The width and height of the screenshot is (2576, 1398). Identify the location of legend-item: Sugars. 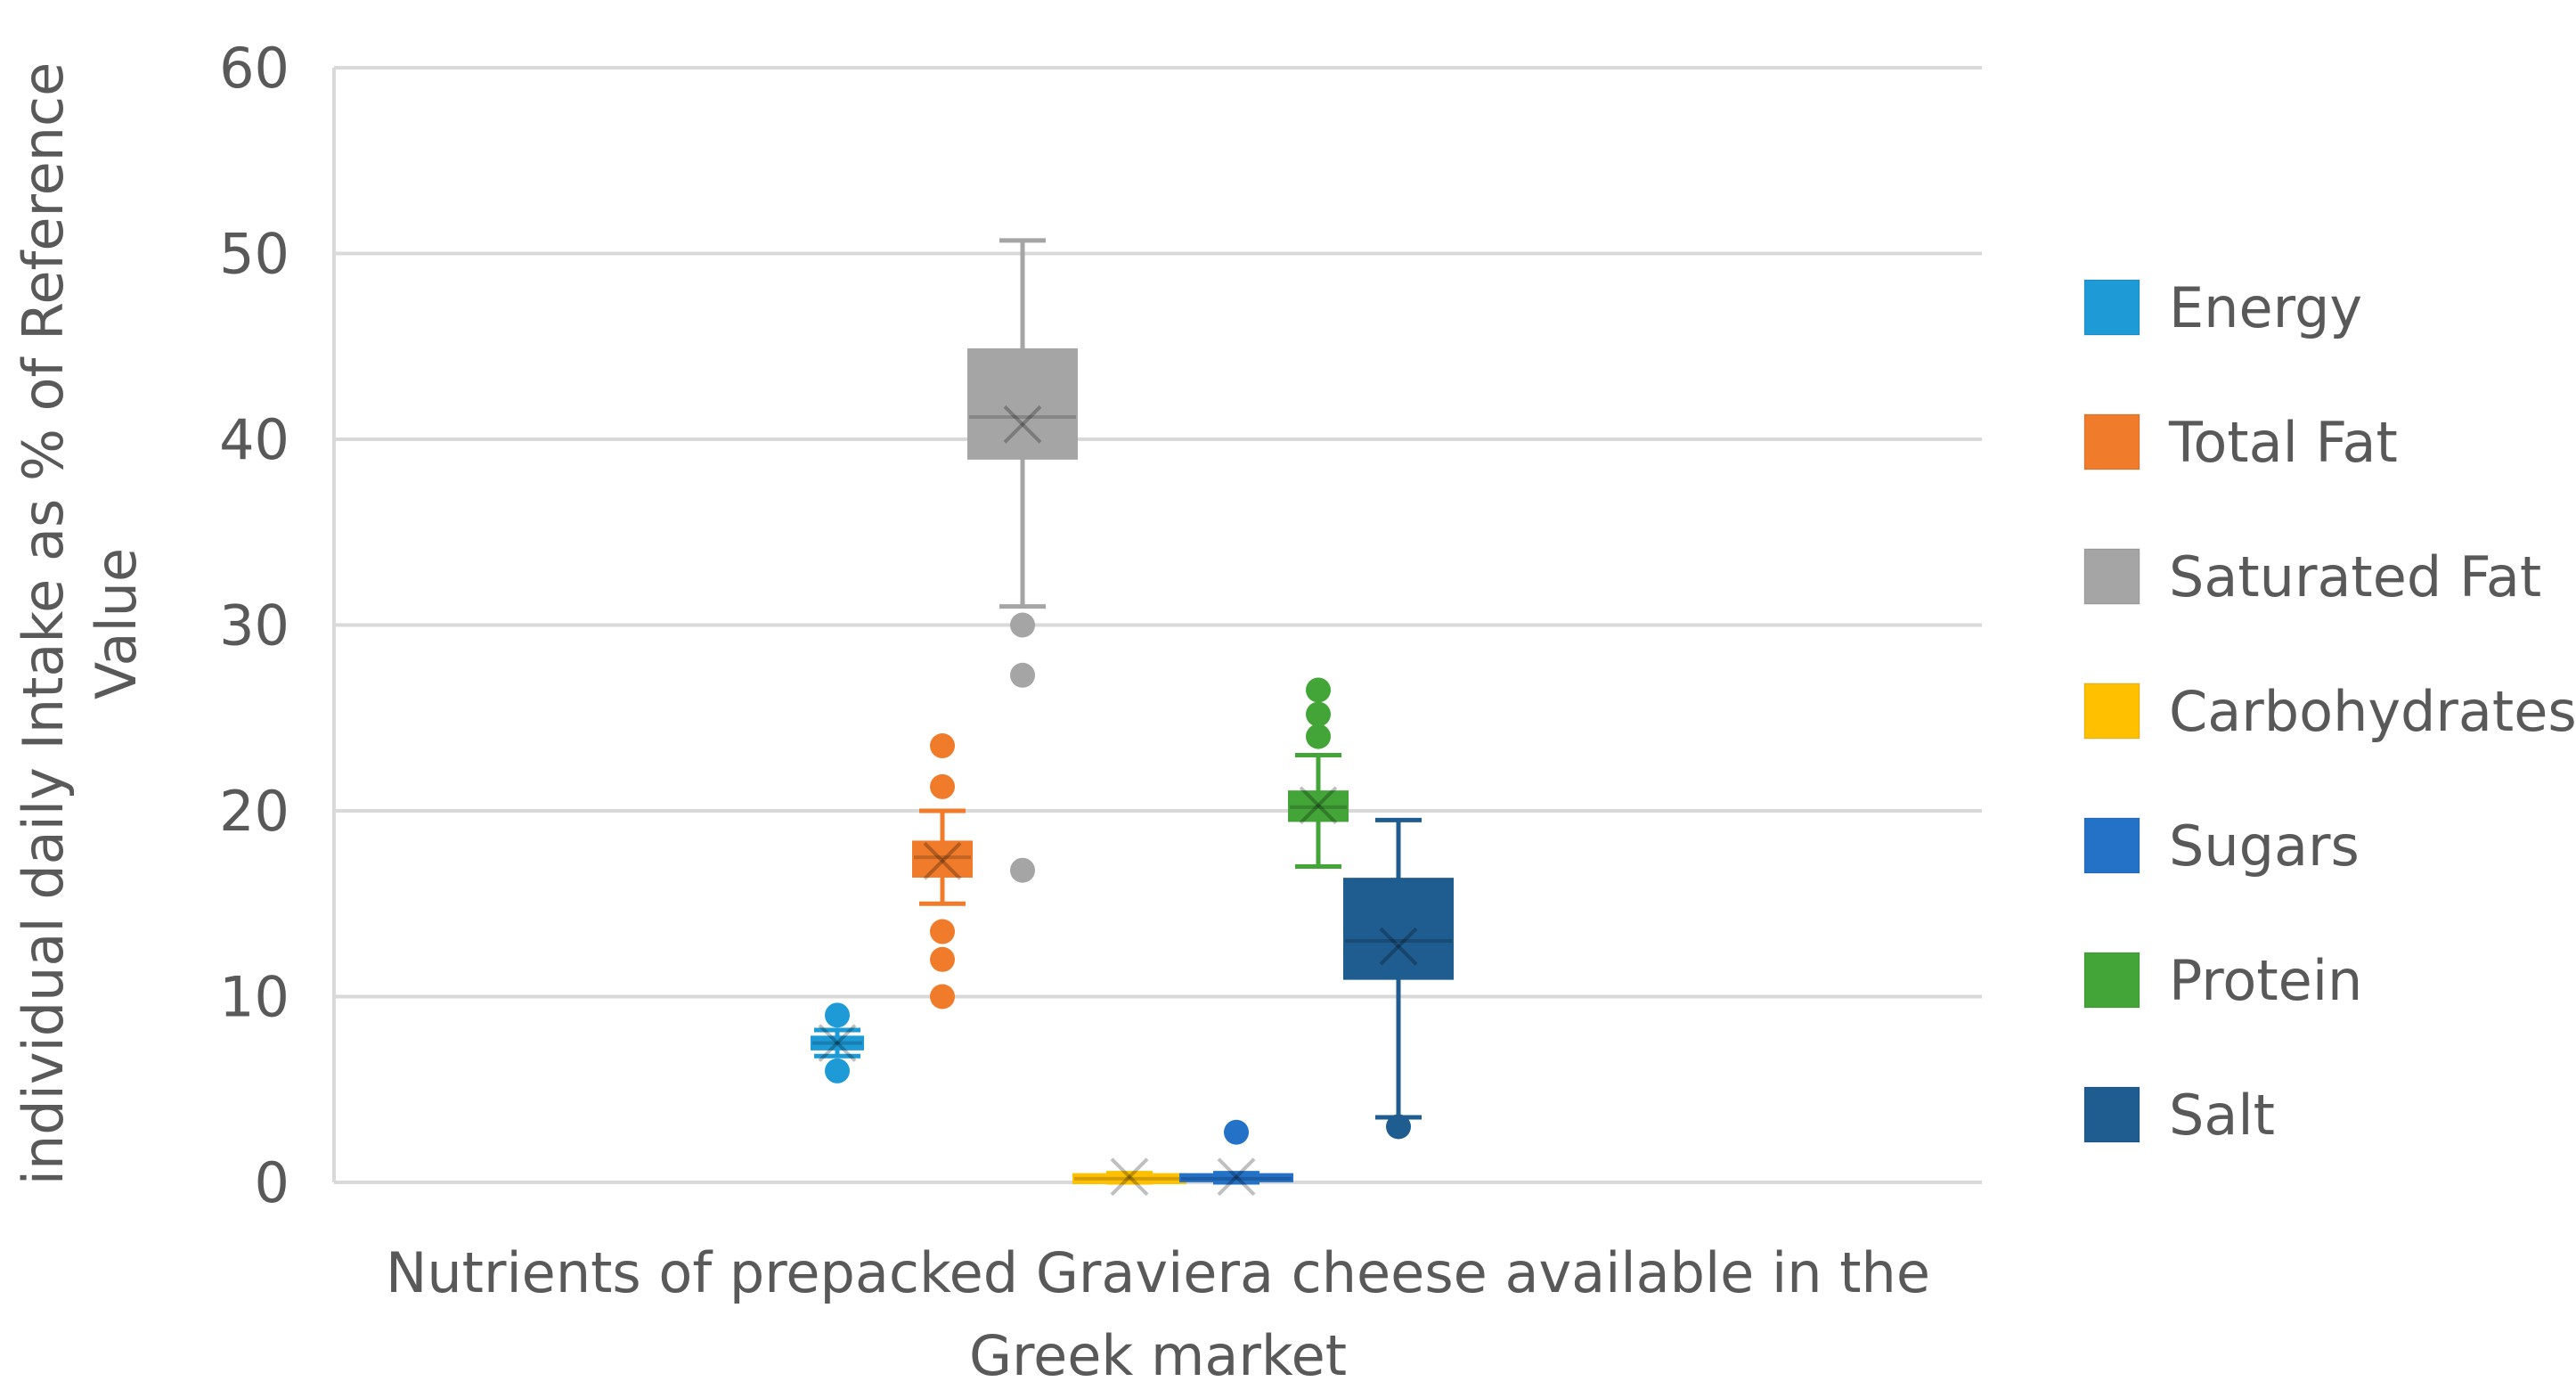
(2222, 846).